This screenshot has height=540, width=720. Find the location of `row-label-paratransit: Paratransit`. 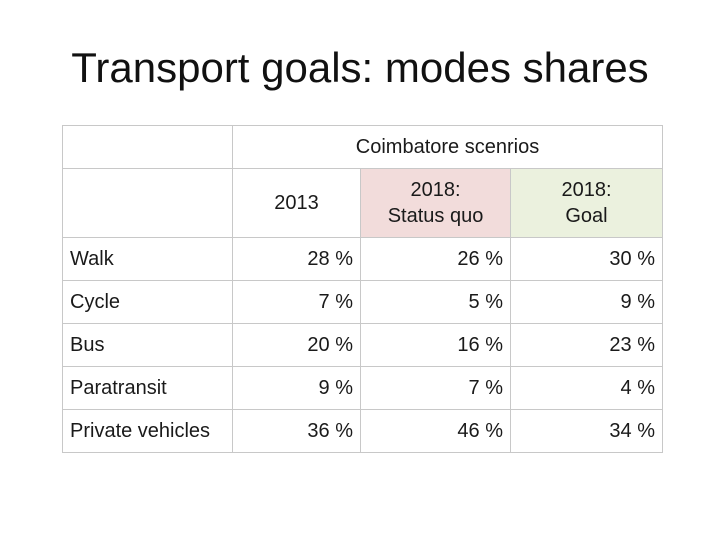

row-label-paratransit: Paratransit is located at coordinates (147, 388).